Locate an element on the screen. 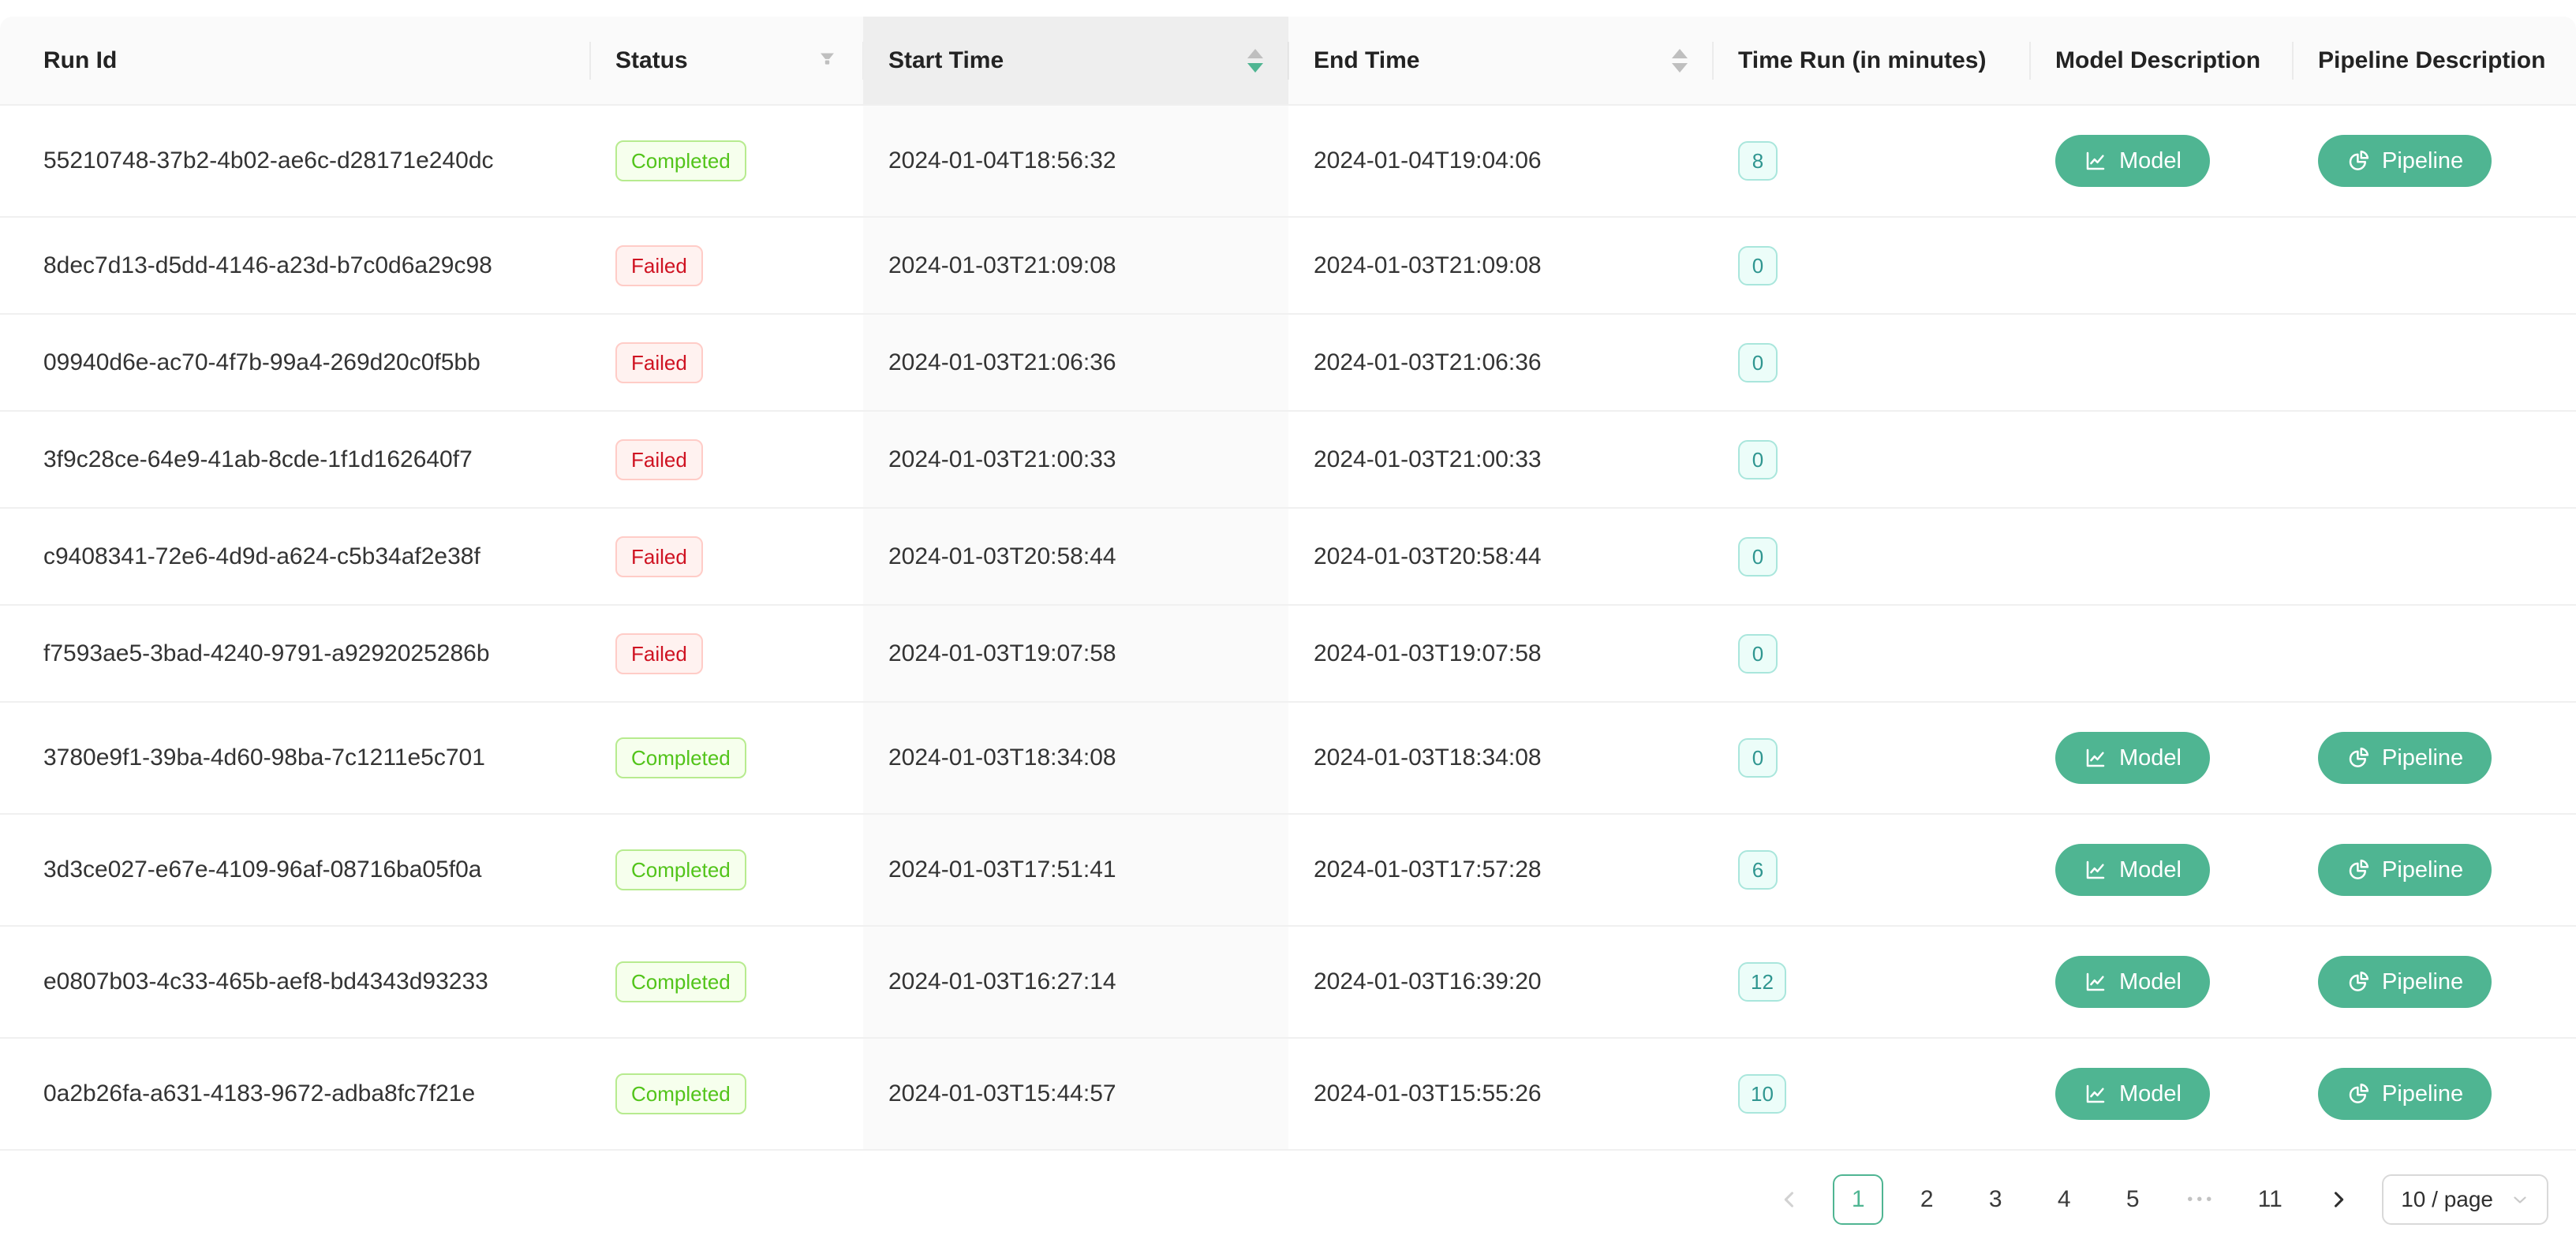 The image size is (2576, 1239). pagination-page-5: 5 is located at coordinates (2133, 1199).